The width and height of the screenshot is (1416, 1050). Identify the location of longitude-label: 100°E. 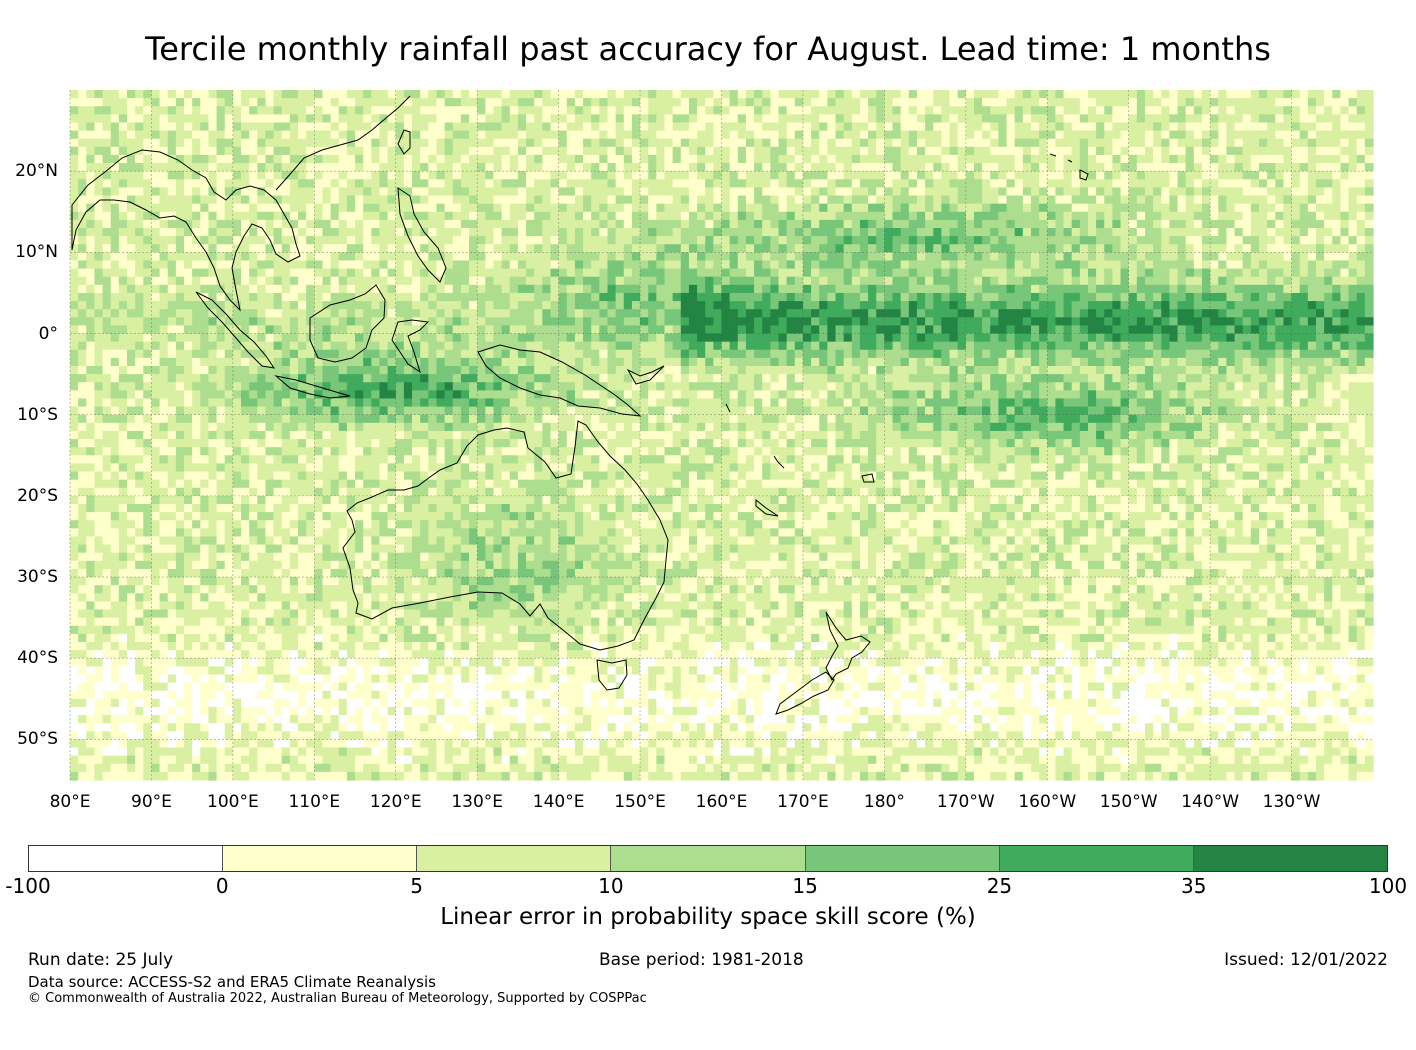
(233, 802).